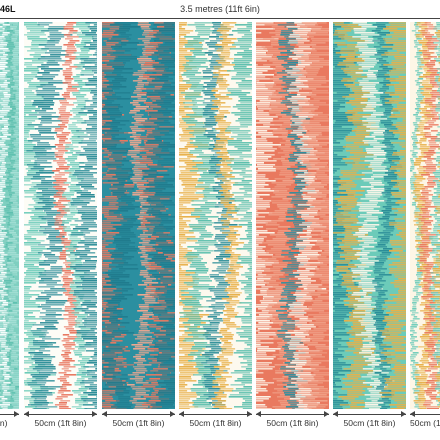 The image size is (440, 440). Describe the element at coordinates (215, 423) in the screenshot. I see `panel-4-width-label: 50cm (1ft 8in)` at that location.